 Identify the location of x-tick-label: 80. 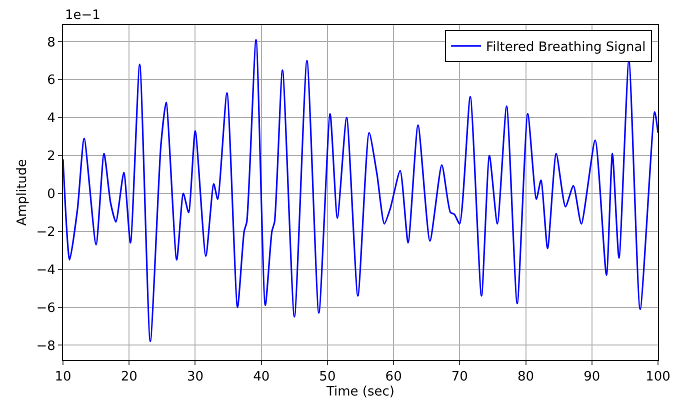
(526, 377).